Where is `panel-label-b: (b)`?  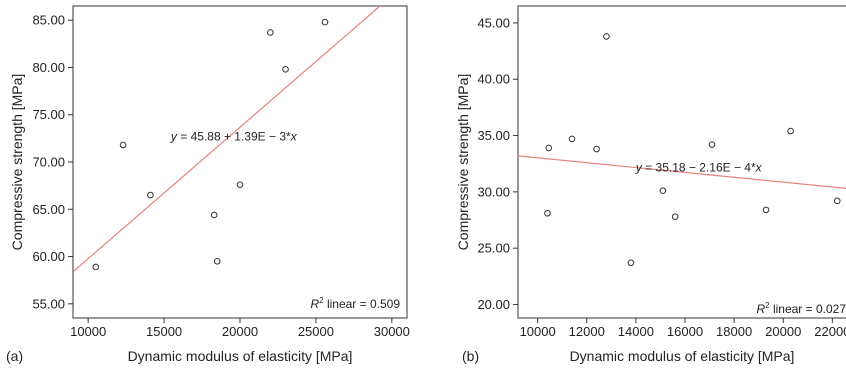 panel-label-b: (b) is located at coordinates (470, 356).